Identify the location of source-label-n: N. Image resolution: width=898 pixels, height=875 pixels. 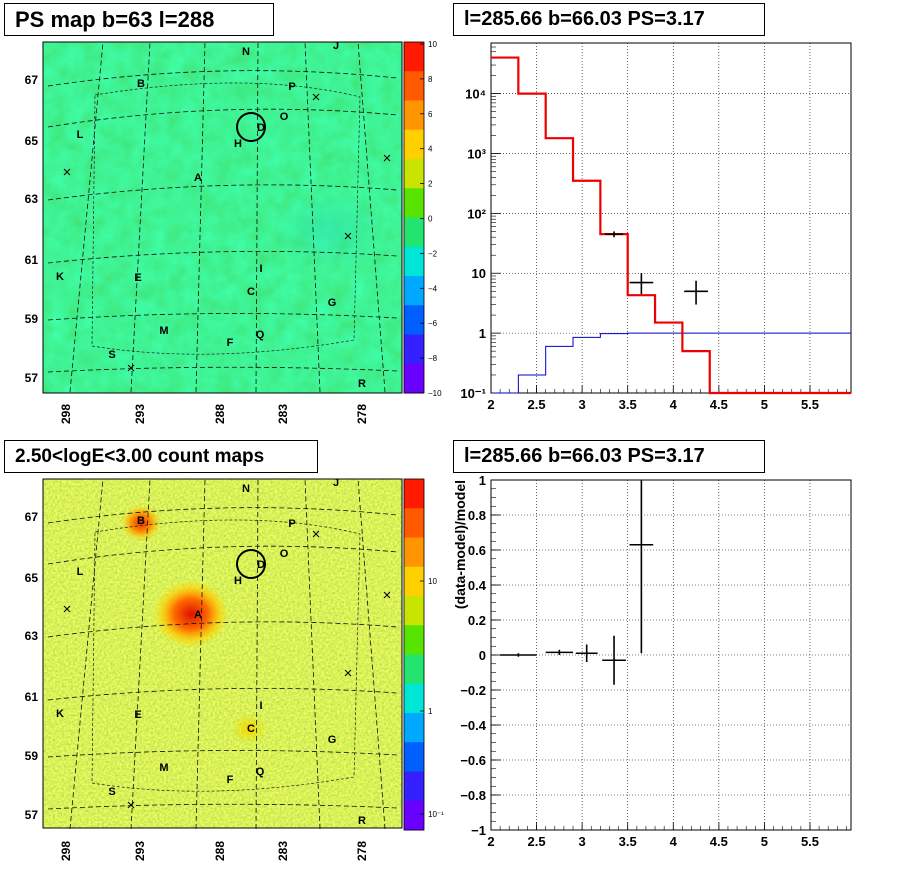
(246, 52).